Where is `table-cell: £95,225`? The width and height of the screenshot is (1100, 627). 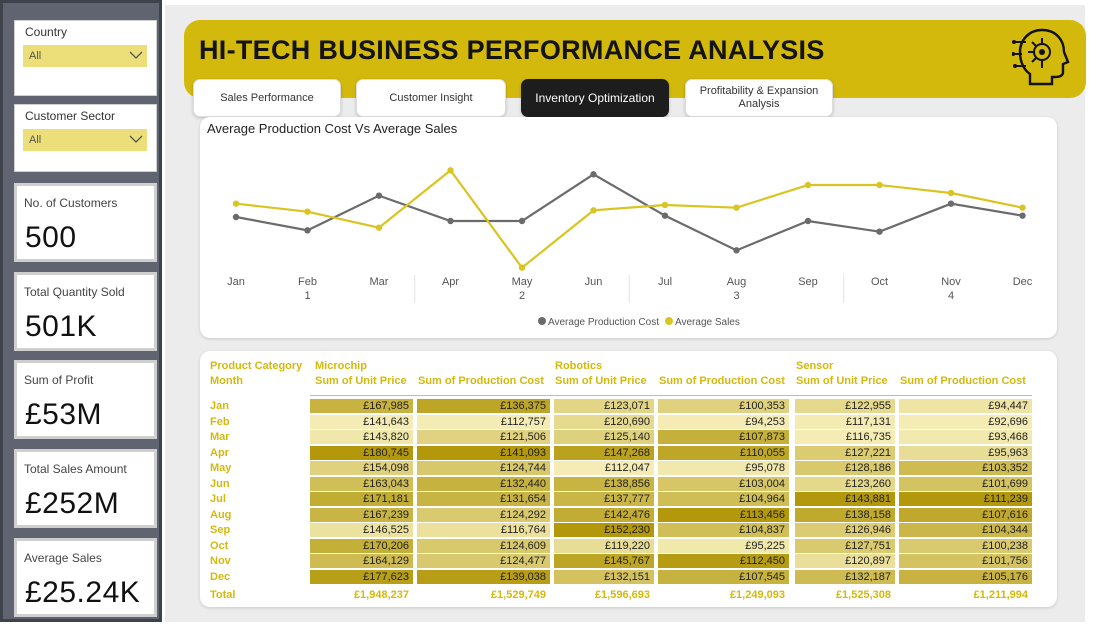 table-cell: £95,225 is located at coordinates (723, 545).